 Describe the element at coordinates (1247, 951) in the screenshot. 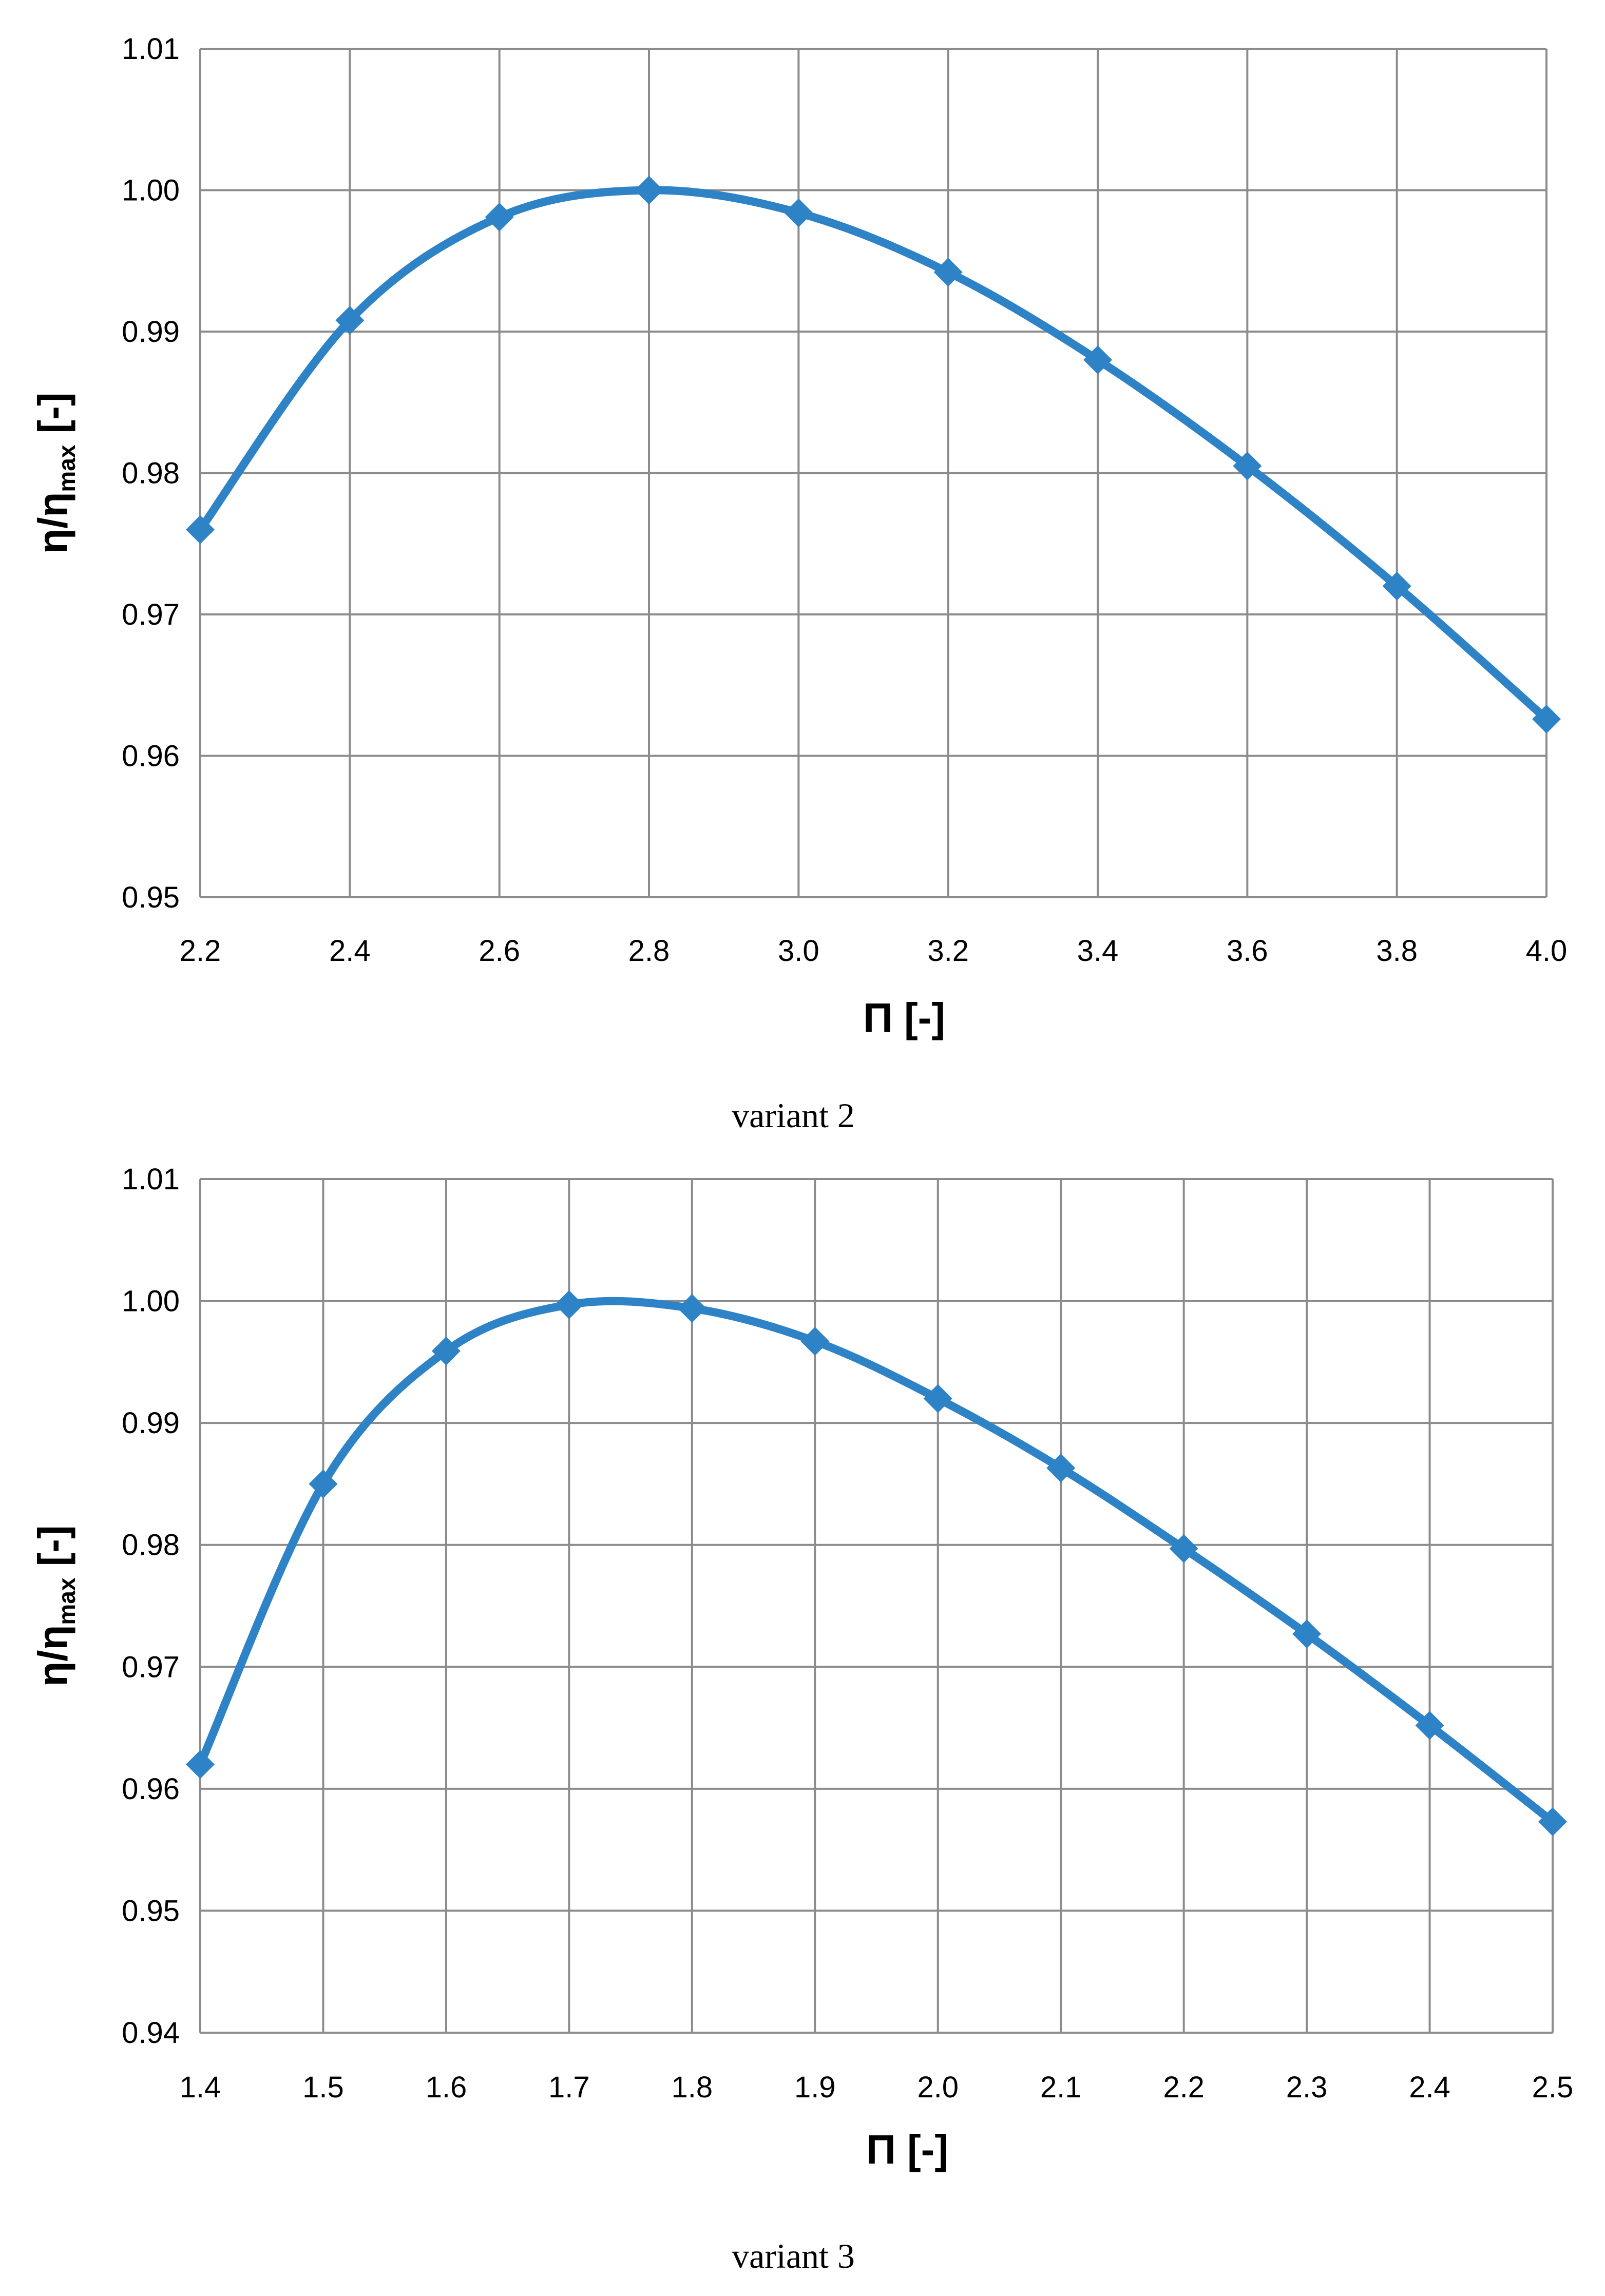

I see `x-tick-label: 3.6` at that location.